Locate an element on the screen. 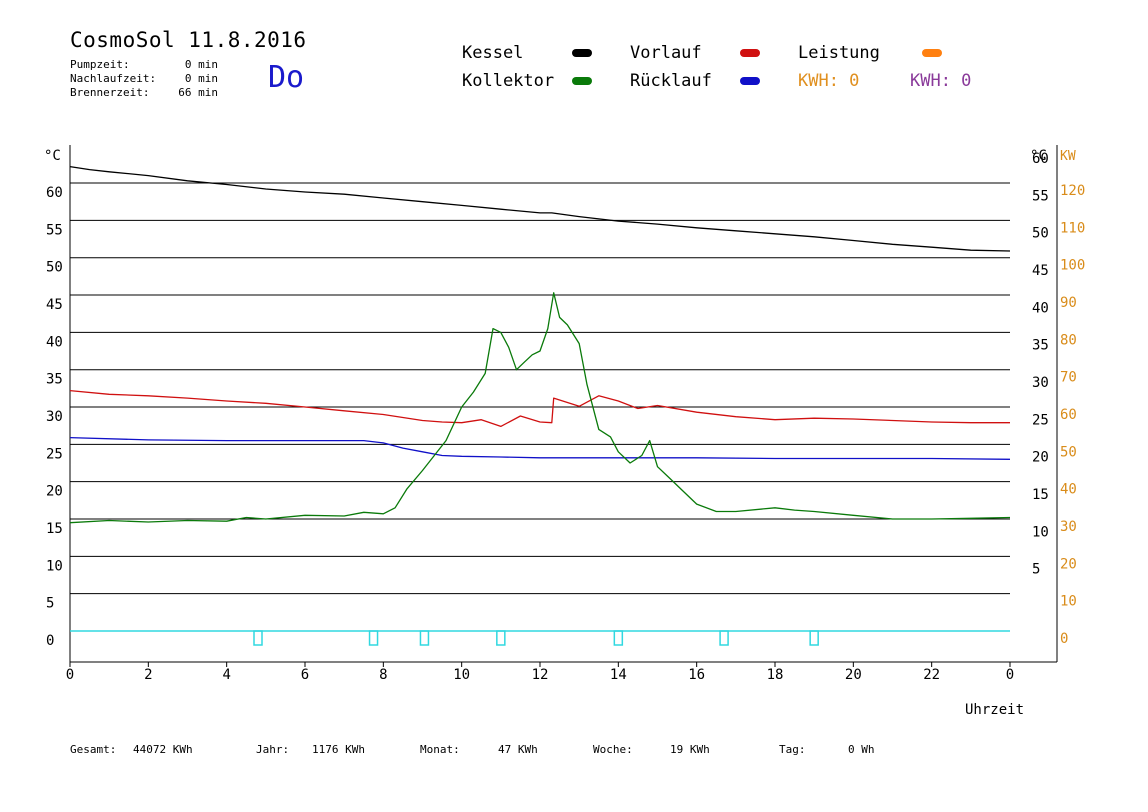 This screenshot has width=1148, height=812. legend-kessel-label: Kessel is located at coordinates (493, 53).